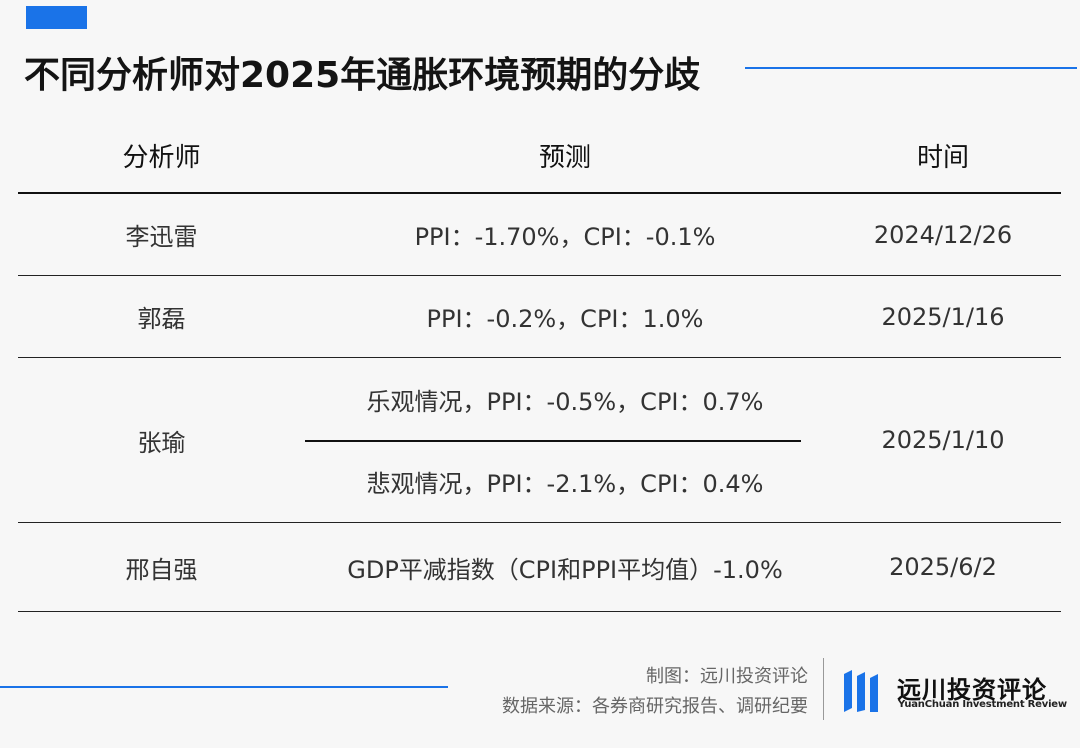 This screenshot has width=1080, height=748. Describe the element at coordinates (943, 316) in the screenshot. I see `date-cell: 2025/1/16` at that location.